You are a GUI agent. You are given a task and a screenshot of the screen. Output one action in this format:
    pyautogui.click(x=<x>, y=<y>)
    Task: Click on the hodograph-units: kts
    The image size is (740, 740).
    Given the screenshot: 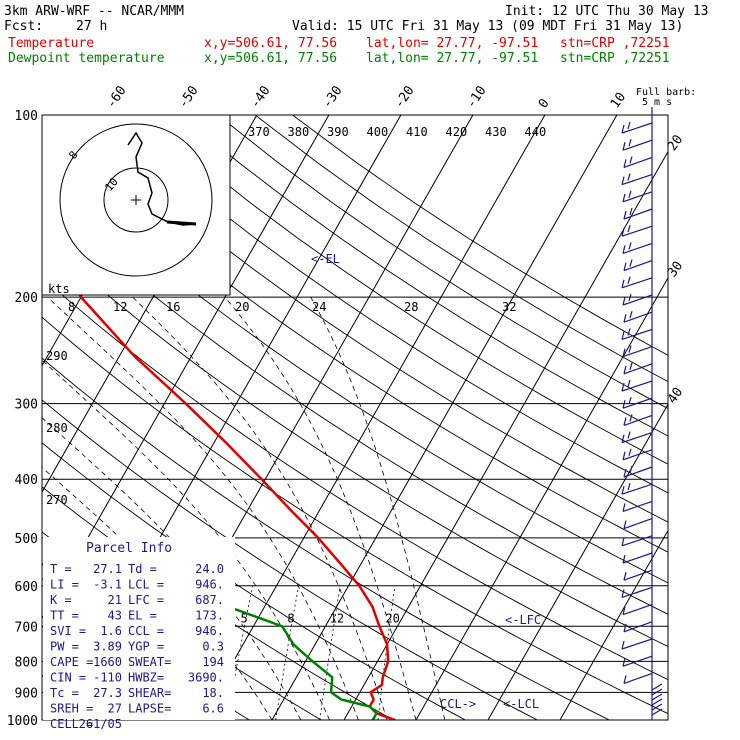 What is the action you would take?
    pyautogui.click(x=59, y=289)
    